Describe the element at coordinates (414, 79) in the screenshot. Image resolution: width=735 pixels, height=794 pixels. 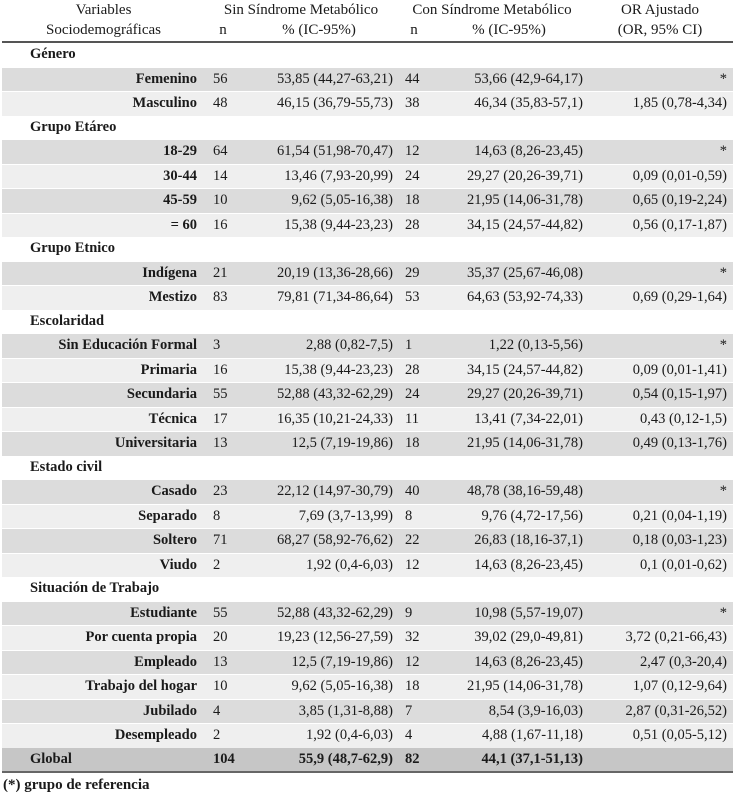
I see `n-con: 44` at that location.